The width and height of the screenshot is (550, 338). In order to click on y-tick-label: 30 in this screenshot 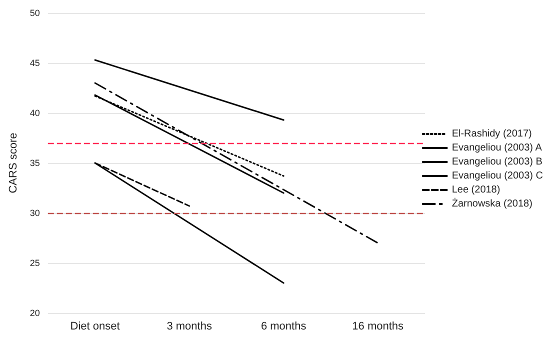, I will do `click(35, 213)`.